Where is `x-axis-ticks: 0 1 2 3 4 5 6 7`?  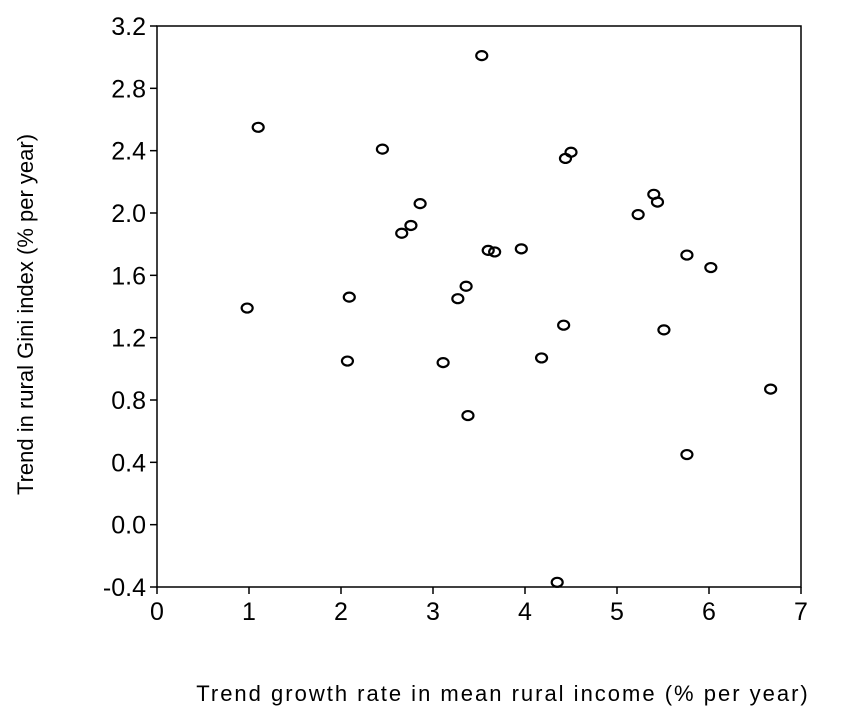
x-axis-ticks: 0 1 2 3 4 5 6 7 is located at coordinates (479, 606).